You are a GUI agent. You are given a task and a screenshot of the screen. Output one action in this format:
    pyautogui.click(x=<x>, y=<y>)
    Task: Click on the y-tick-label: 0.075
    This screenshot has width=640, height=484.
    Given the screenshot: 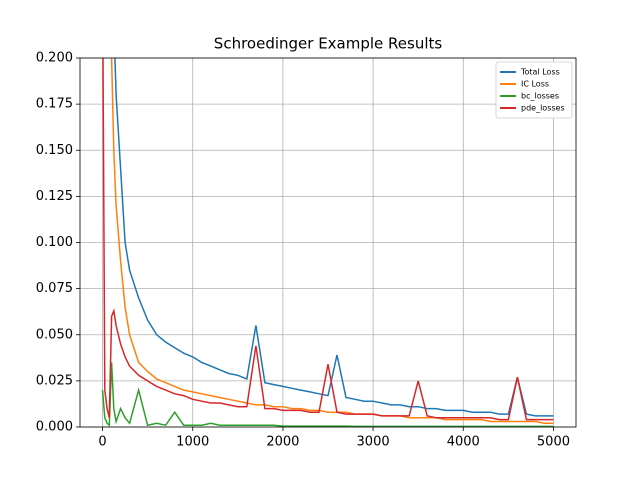 What is the action you would take?
    pyautogui.click(x=54, y=288)
    